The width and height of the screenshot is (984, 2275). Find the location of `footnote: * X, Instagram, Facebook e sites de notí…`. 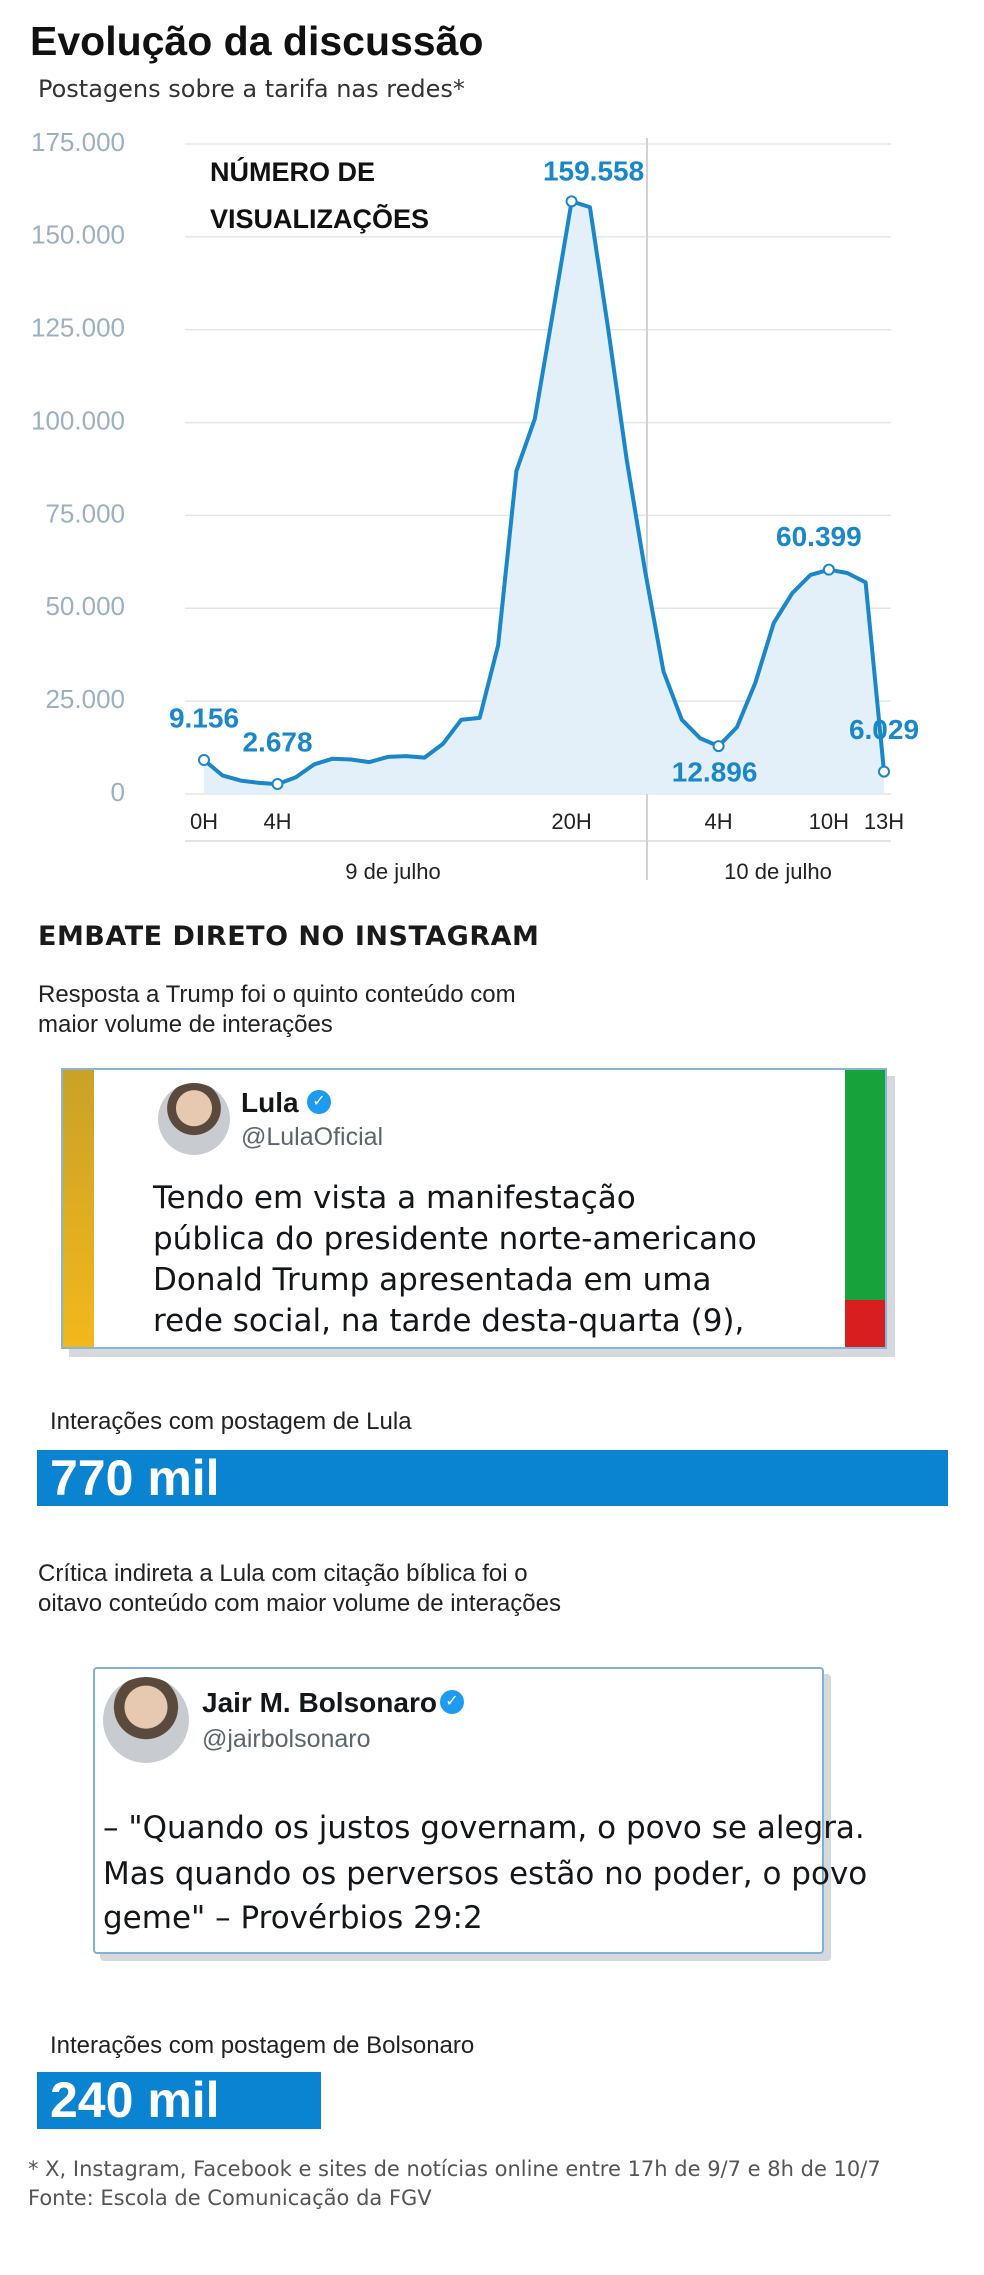

footnote: * X, Instagram, Facebook e sites de notí… is located at coordinates (454, 2169).